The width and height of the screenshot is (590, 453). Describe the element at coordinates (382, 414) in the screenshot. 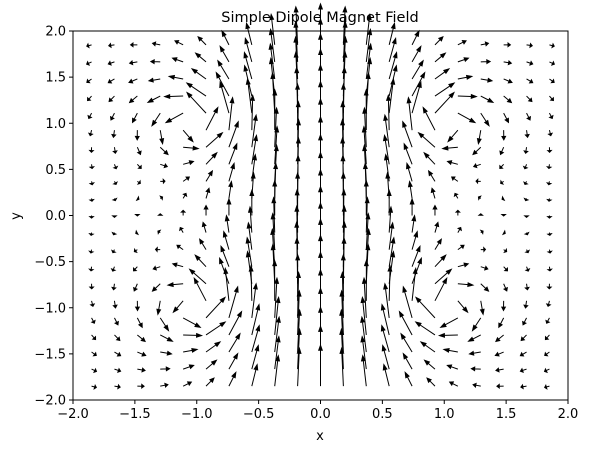

I see `x-tick-label: 0.5` at that location.